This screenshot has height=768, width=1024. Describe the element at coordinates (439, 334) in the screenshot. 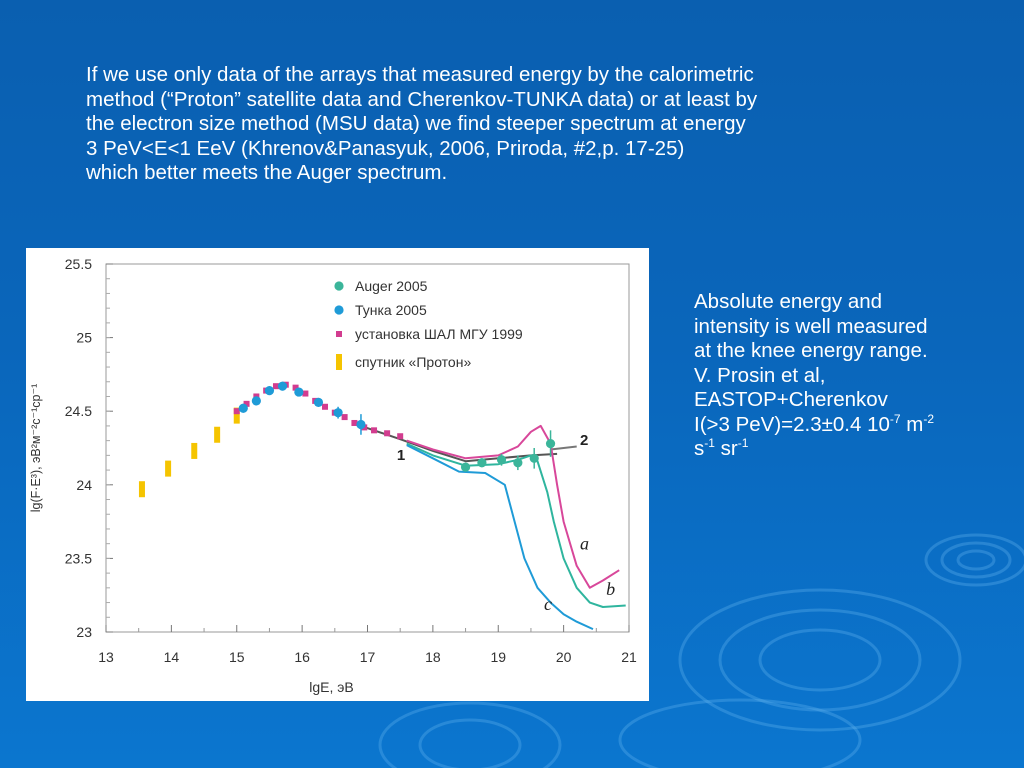

I see `legend-label: установка ШАЛ МГУ 1999` at that location.